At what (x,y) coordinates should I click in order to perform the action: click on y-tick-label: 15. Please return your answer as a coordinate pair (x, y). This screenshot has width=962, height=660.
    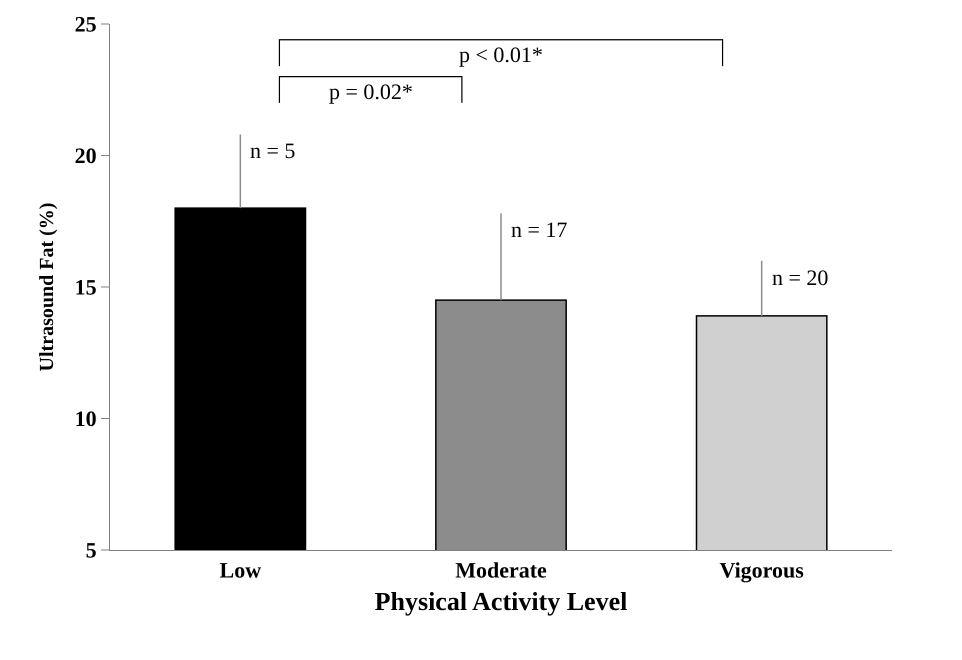
    Looking at the image, I should click on (85, 287).